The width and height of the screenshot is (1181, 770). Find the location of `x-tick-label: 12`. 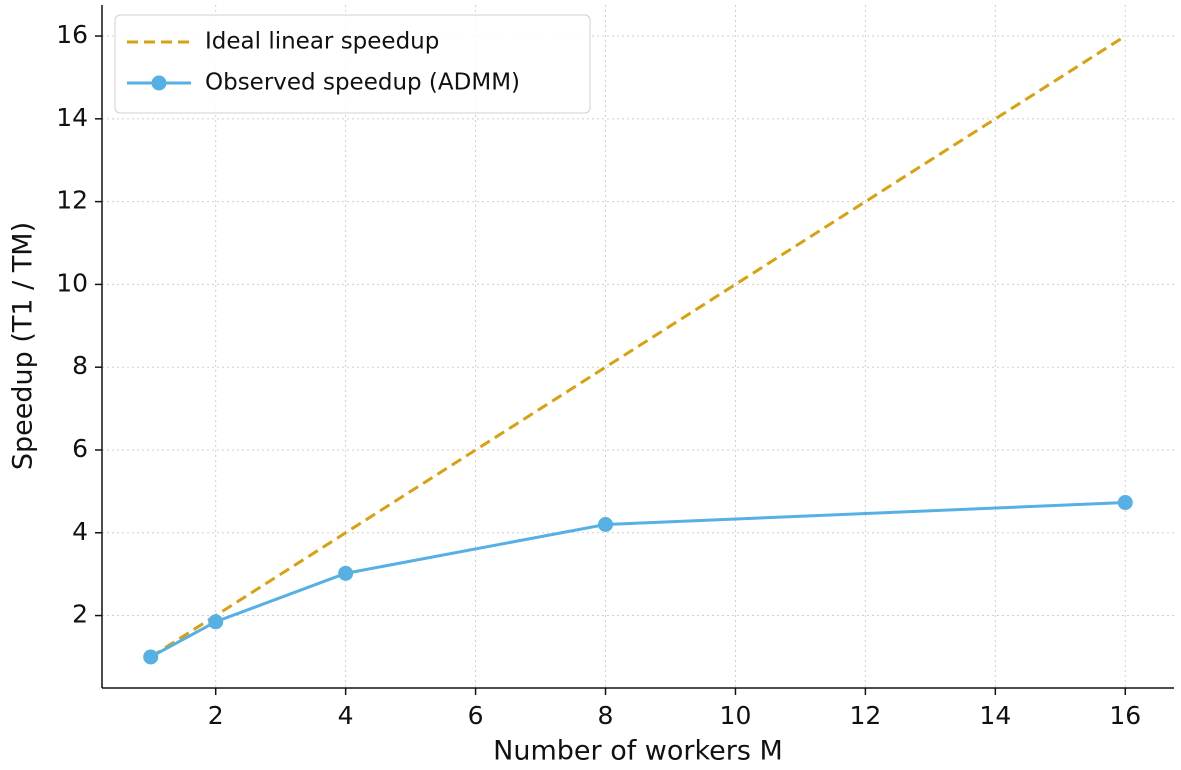

x-tick-label: 12 is located at coordinates (865, 715).